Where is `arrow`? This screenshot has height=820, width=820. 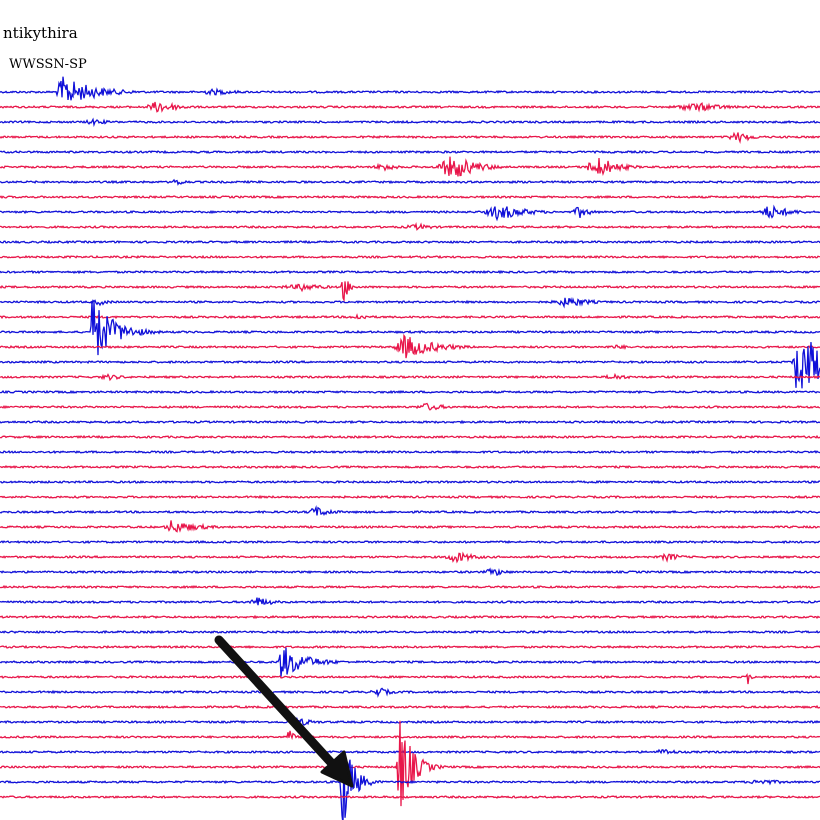 arrow is located at coordinates (284, 711).